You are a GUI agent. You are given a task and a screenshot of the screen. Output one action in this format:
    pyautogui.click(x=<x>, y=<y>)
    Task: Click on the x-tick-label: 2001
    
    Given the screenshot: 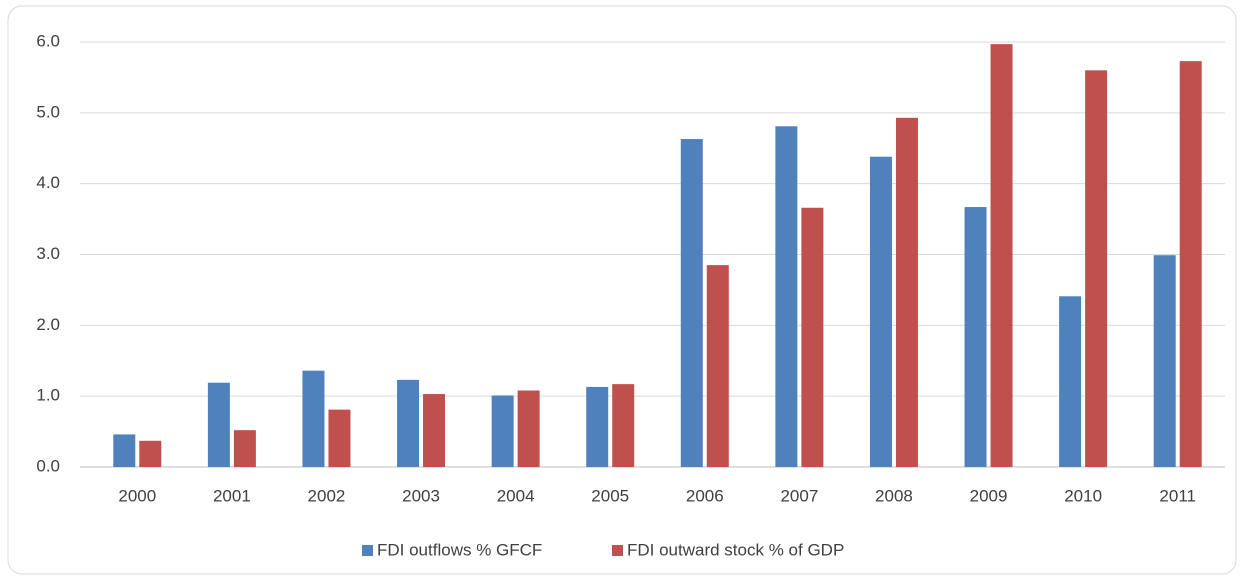 What is the action you would take?
    pyautogui.click(x=232, y=495)
    